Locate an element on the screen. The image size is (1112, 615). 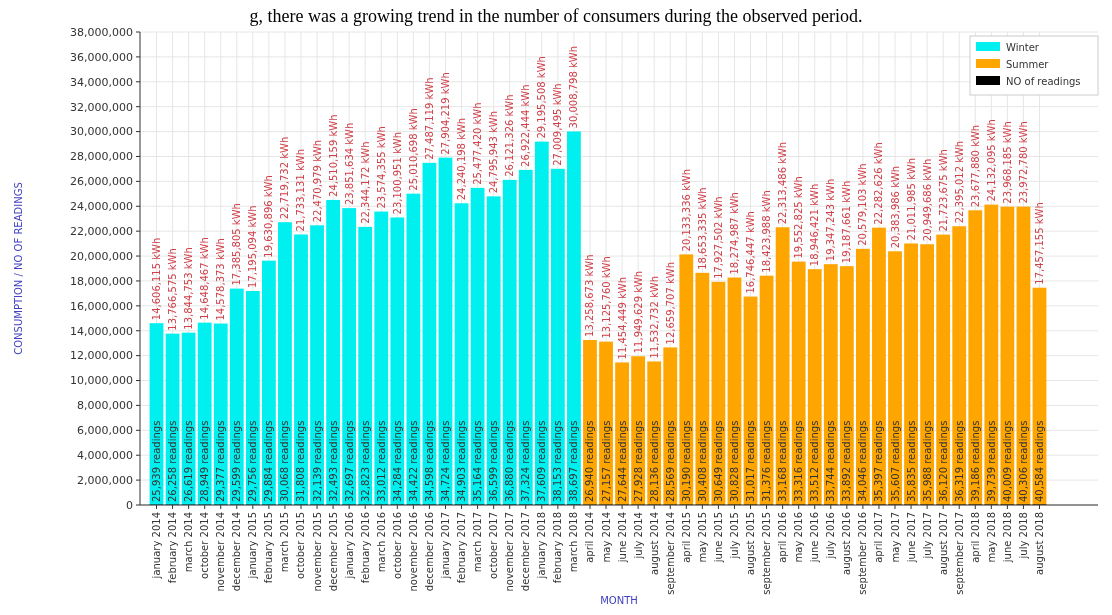
x-tick-label: january 2015 is located at coordinates (253, 546).